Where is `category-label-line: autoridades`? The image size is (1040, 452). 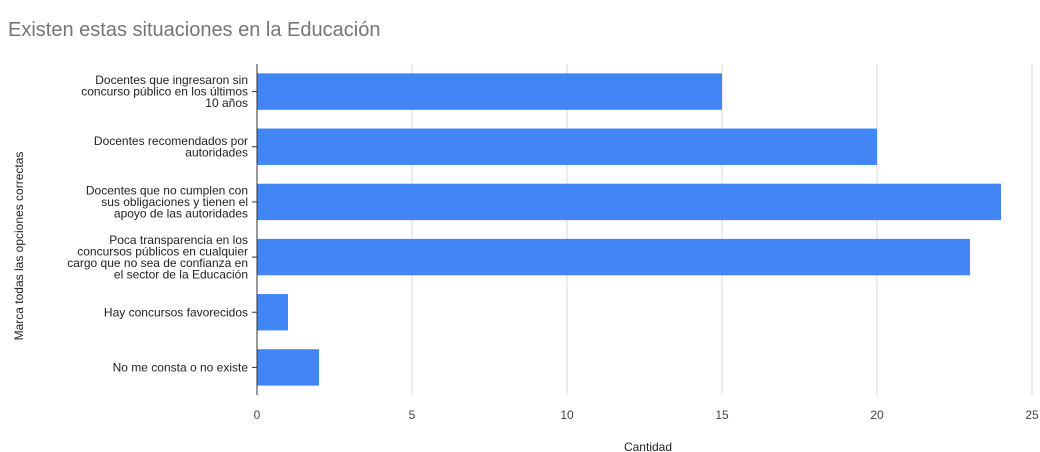
category-label-line: autoridades is located at coordinates (216, 153).